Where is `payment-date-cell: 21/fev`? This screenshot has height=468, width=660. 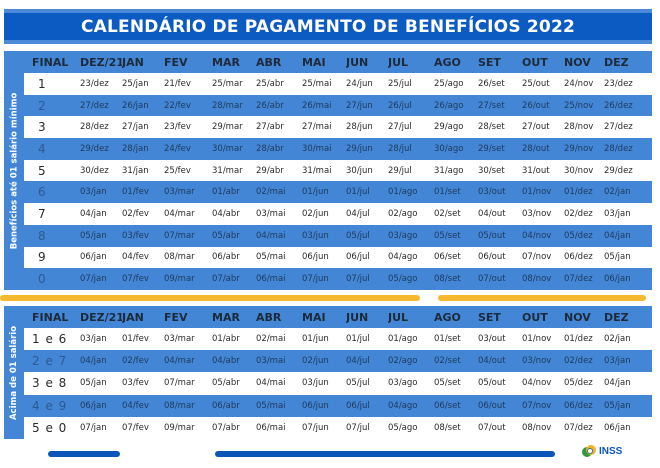
payment-date-cell: 21/fev is located at coordinates (177, 83).